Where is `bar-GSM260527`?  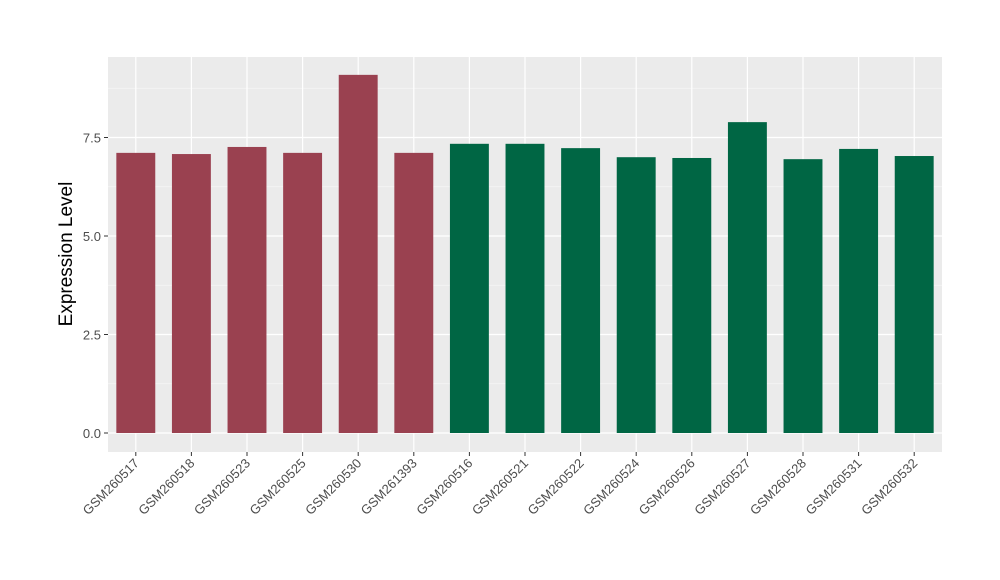 bar-GSM260527 is located at coordinates (747, 277).